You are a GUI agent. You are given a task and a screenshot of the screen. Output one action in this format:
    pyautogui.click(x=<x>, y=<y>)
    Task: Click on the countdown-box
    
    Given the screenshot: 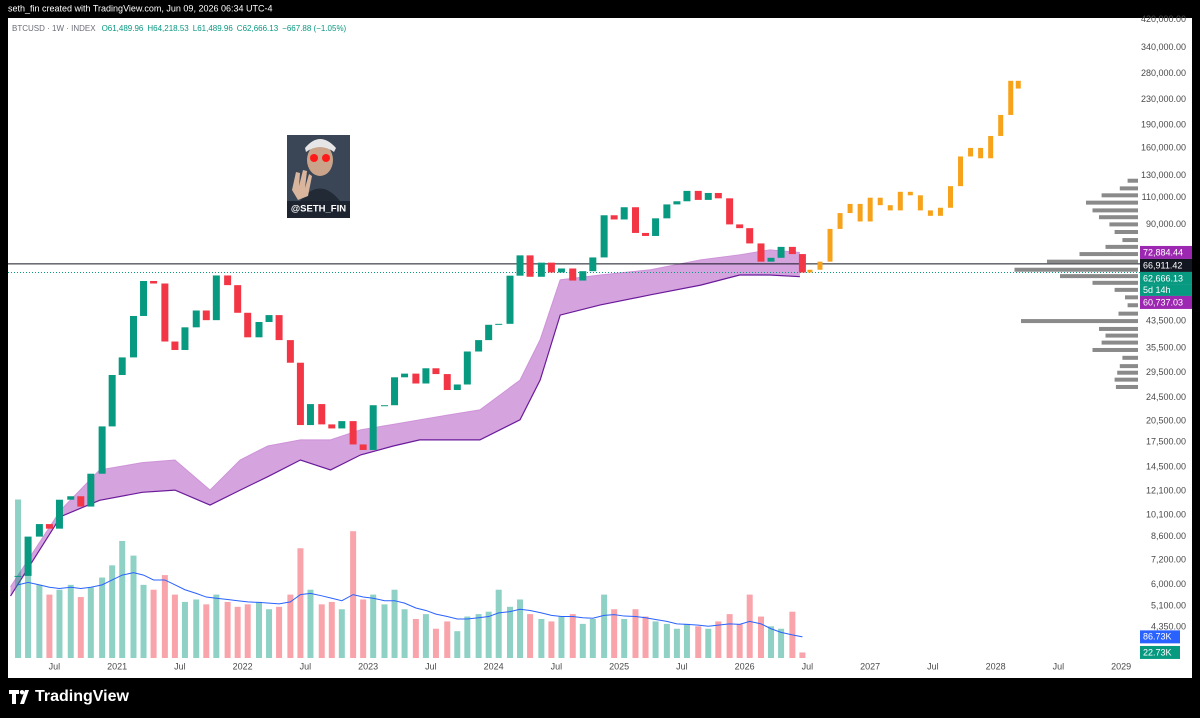 What is the action you would take?
    pyautogui.click(x=1166, y=290)
    